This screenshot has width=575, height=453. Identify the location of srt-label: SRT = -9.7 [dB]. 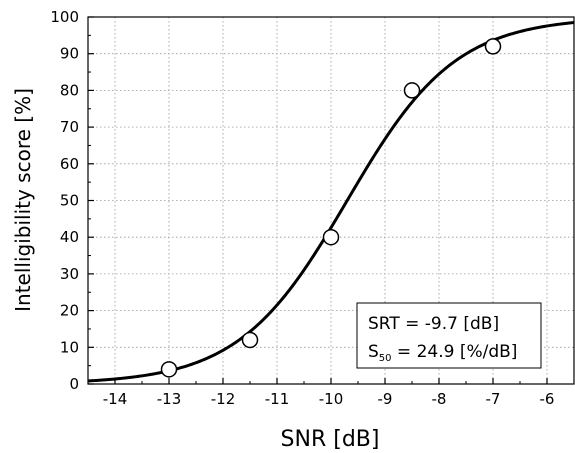
(433, 324).